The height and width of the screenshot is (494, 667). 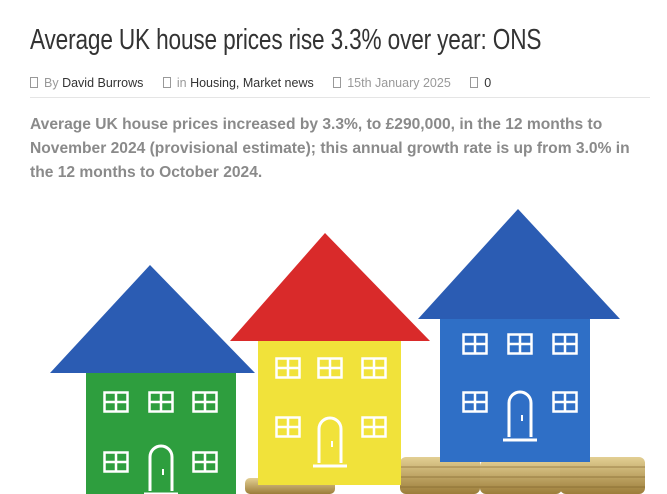 I want to click on divider, so click(x=340, y=97).